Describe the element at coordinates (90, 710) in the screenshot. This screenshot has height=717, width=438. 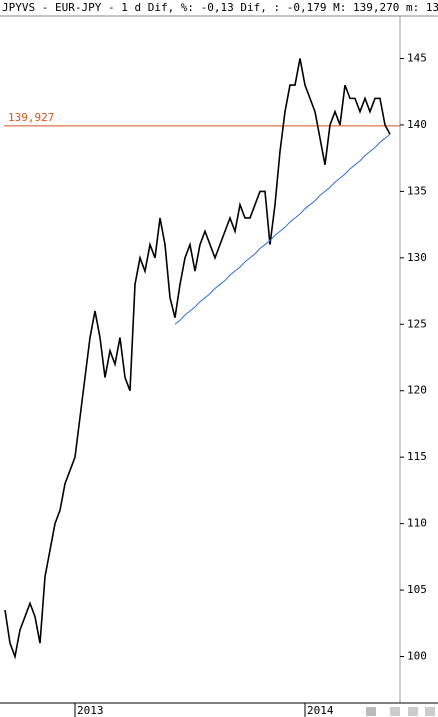
I see `x-tick-label: 2013` at that location.